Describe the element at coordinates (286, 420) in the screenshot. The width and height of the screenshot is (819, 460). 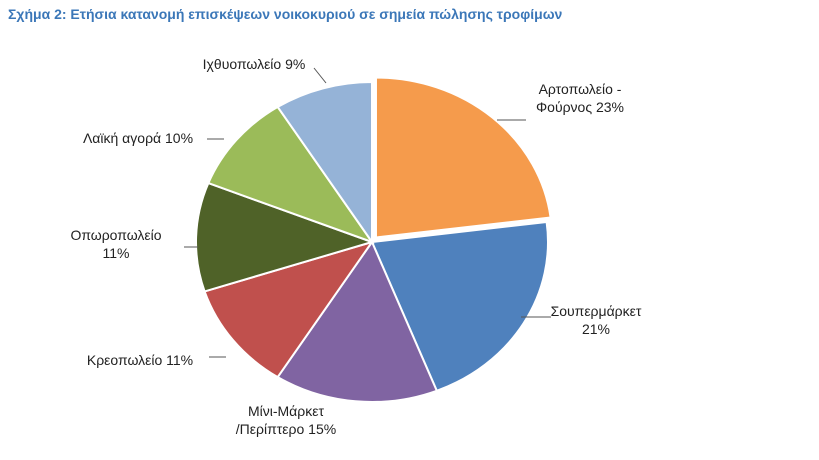
I see `slice-label-2: Μίνι-Μάρκετ/Περίπτερο 15%` at that location.